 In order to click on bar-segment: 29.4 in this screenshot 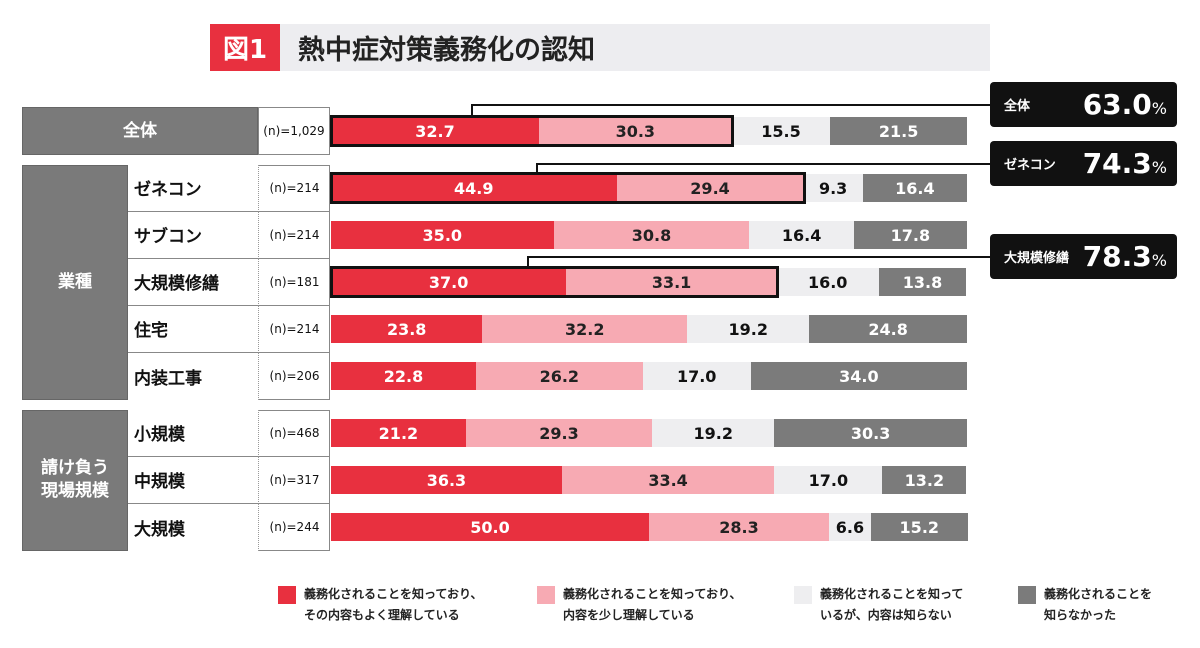, I will do `click(710, 188)`.